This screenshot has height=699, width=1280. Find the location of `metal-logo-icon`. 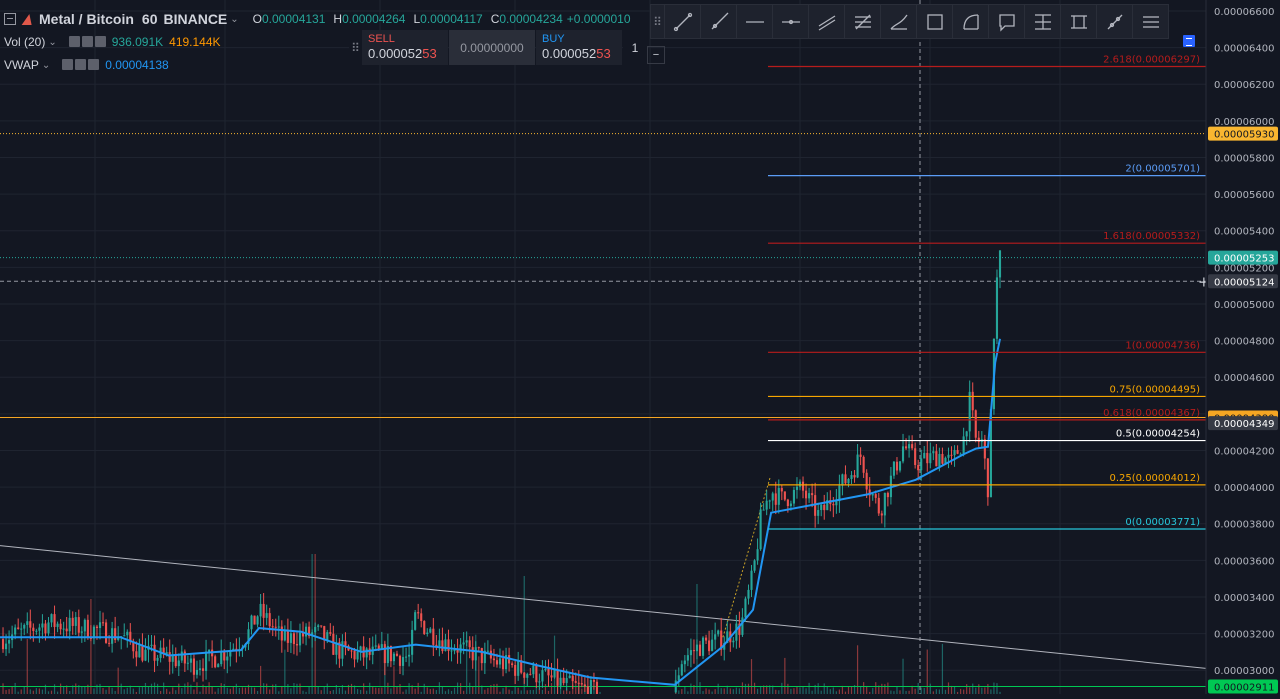

metal-logo-icon is located at coordinates (28, 19).